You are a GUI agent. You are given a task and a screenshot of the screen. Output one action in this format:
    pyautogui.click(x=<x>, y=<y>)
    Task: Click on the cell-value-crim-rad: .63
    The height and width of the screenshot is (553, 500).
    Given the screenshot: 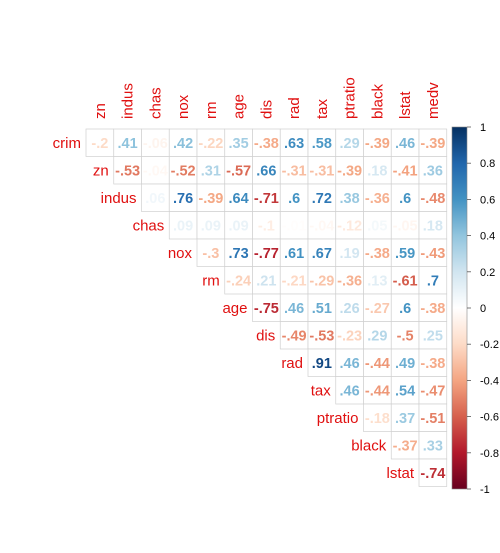 What is the action you would take?
    pyautogui.click(x=294, y=144)
    